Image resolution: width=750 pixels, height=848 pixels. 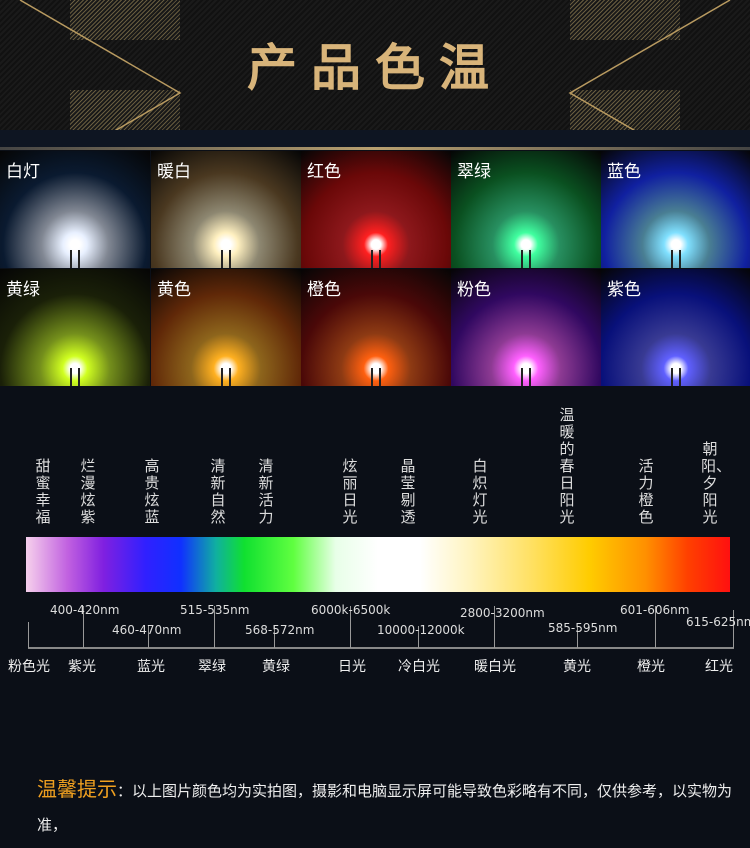 I want to click on color-label: 黄色, so click(x=174, y=290).